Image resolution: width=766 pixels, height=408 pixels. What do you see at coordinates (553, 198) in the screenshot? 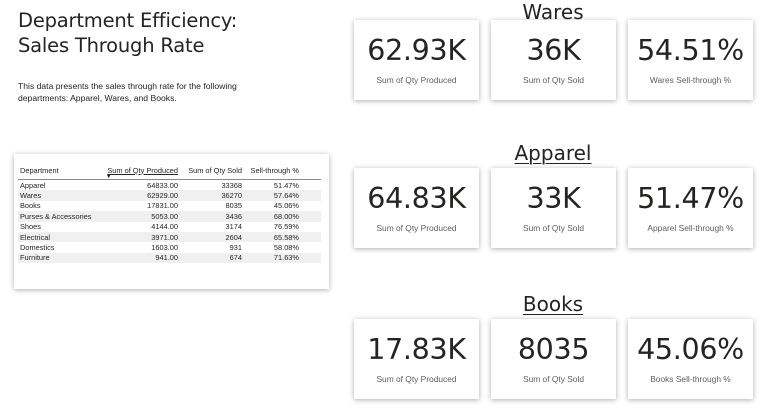
I see `card-value: 33K` at bounding box center [553, 198].